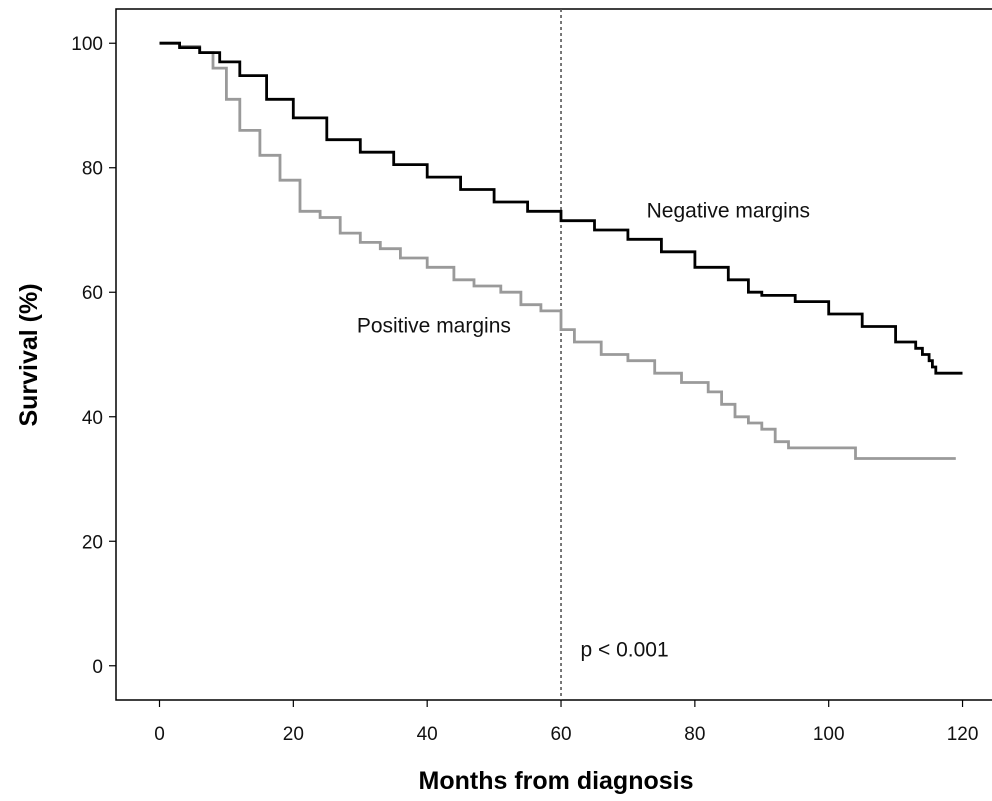  What do you see at coordinates (829, 734) in the screenshot?
I see `x-tick-label: 100` at bounding box center [829, 734].